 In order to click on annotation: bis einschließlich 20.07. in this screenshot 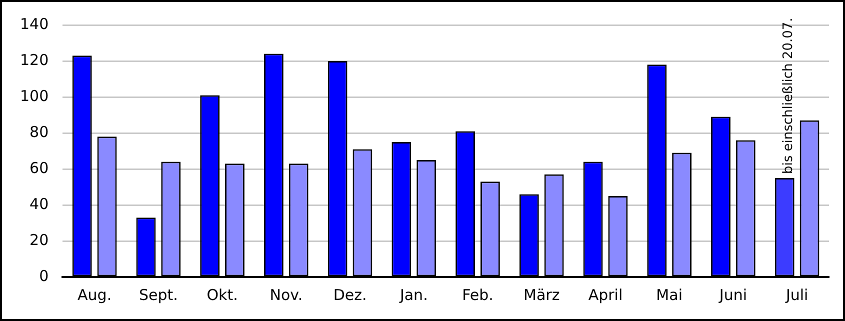, I will do `click(788, 96)`.